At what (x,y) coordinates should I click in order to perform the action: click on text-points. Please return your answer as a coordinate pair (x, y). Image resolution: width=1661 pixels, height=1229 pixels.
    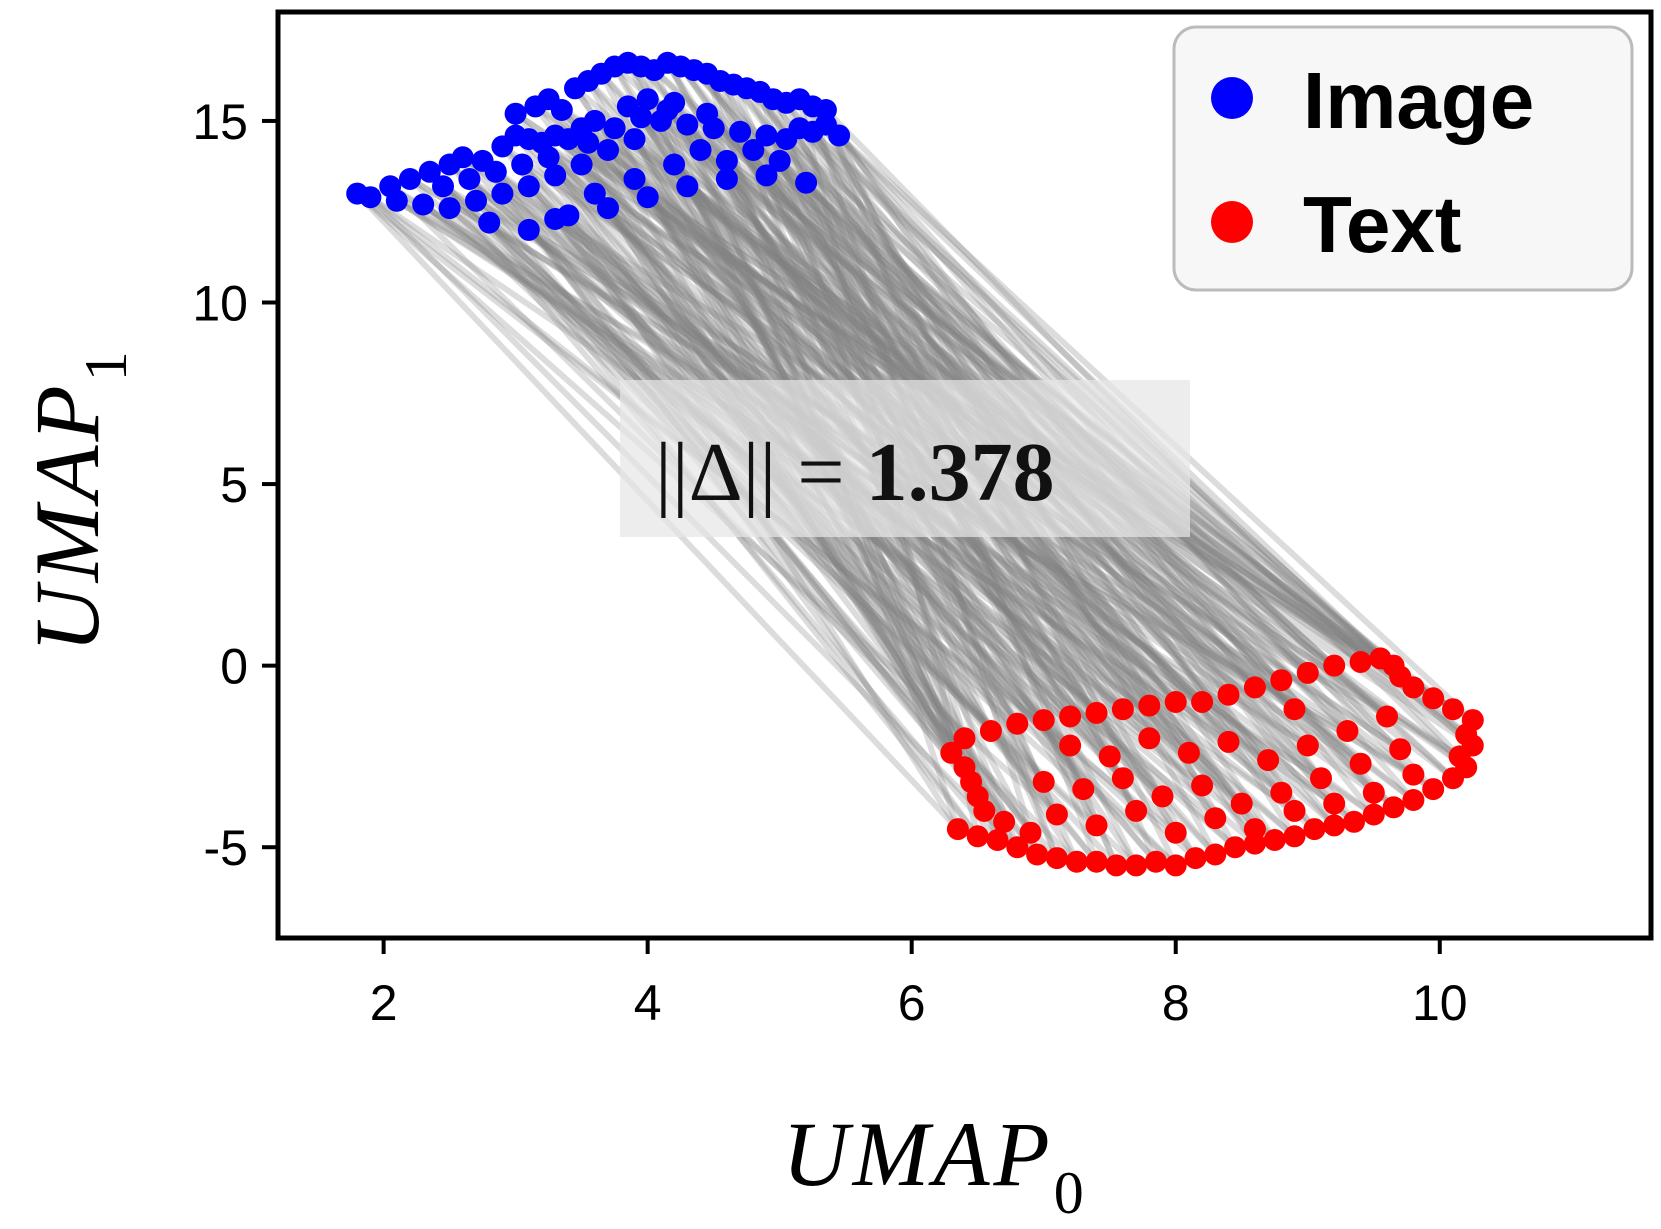
    Looking at the image, I should click on (1212, 762).